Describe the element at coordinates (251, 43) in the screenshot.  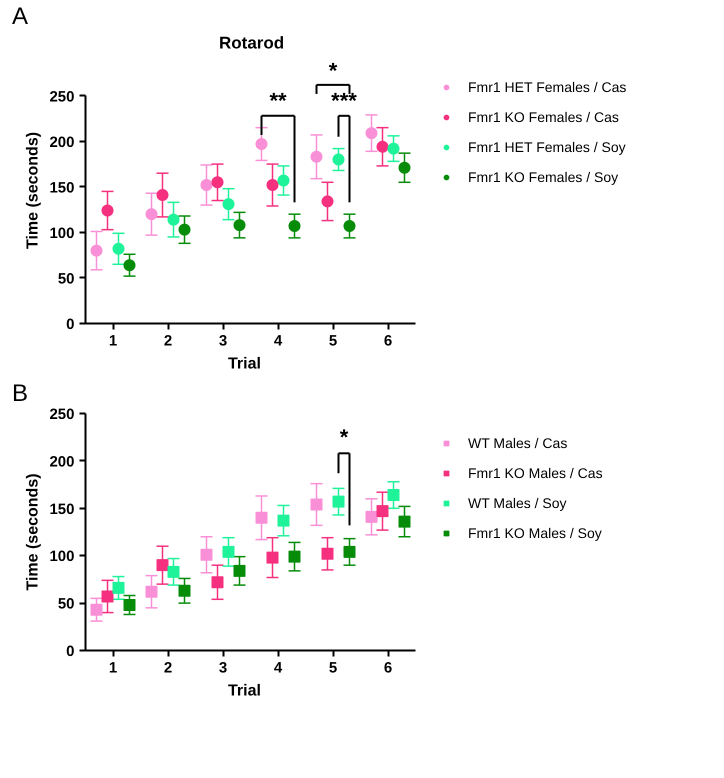
I see `chart-title: Rotarod` at that location.